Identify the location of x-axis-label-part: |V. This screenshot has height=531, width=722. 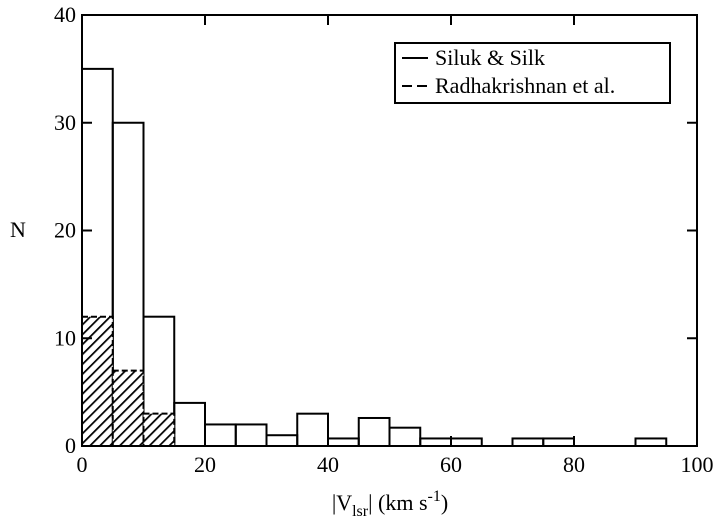
(342, 502).